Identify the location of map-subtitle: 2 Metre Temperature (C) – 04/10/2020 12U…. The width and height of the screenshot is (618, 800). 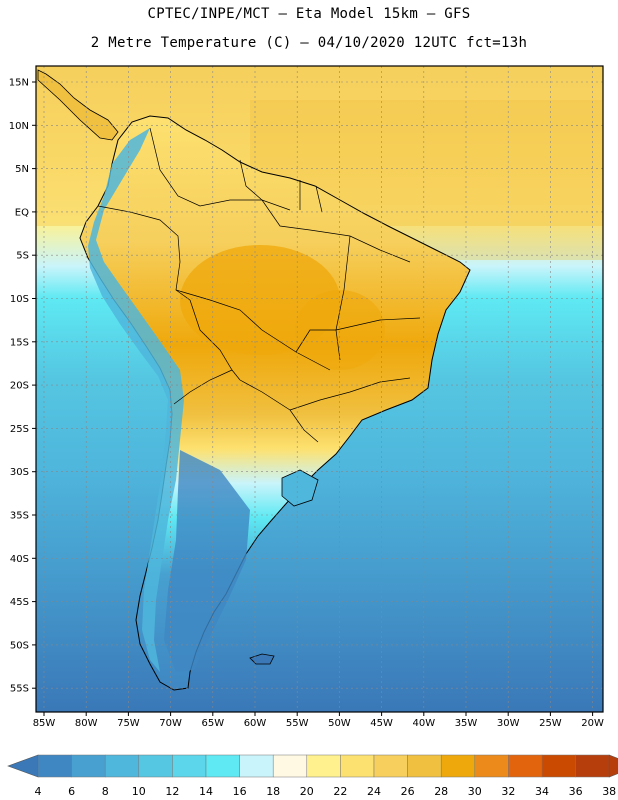
(309, 43).